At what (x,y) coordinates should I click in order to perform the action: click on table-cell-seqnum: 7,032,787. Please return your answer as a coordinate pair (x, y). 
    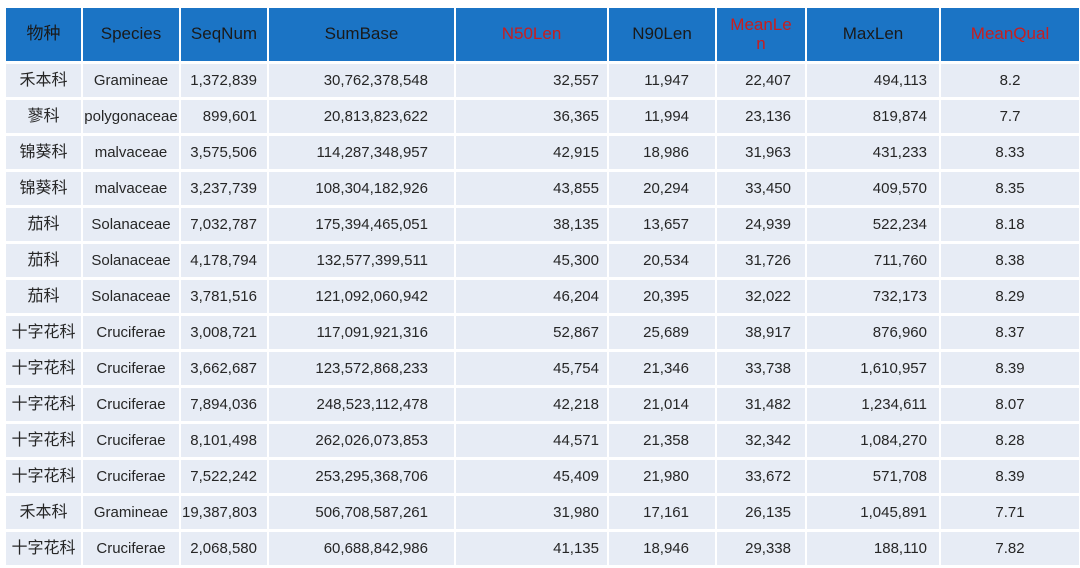
    Looking at the image, I should click on (224, 225).